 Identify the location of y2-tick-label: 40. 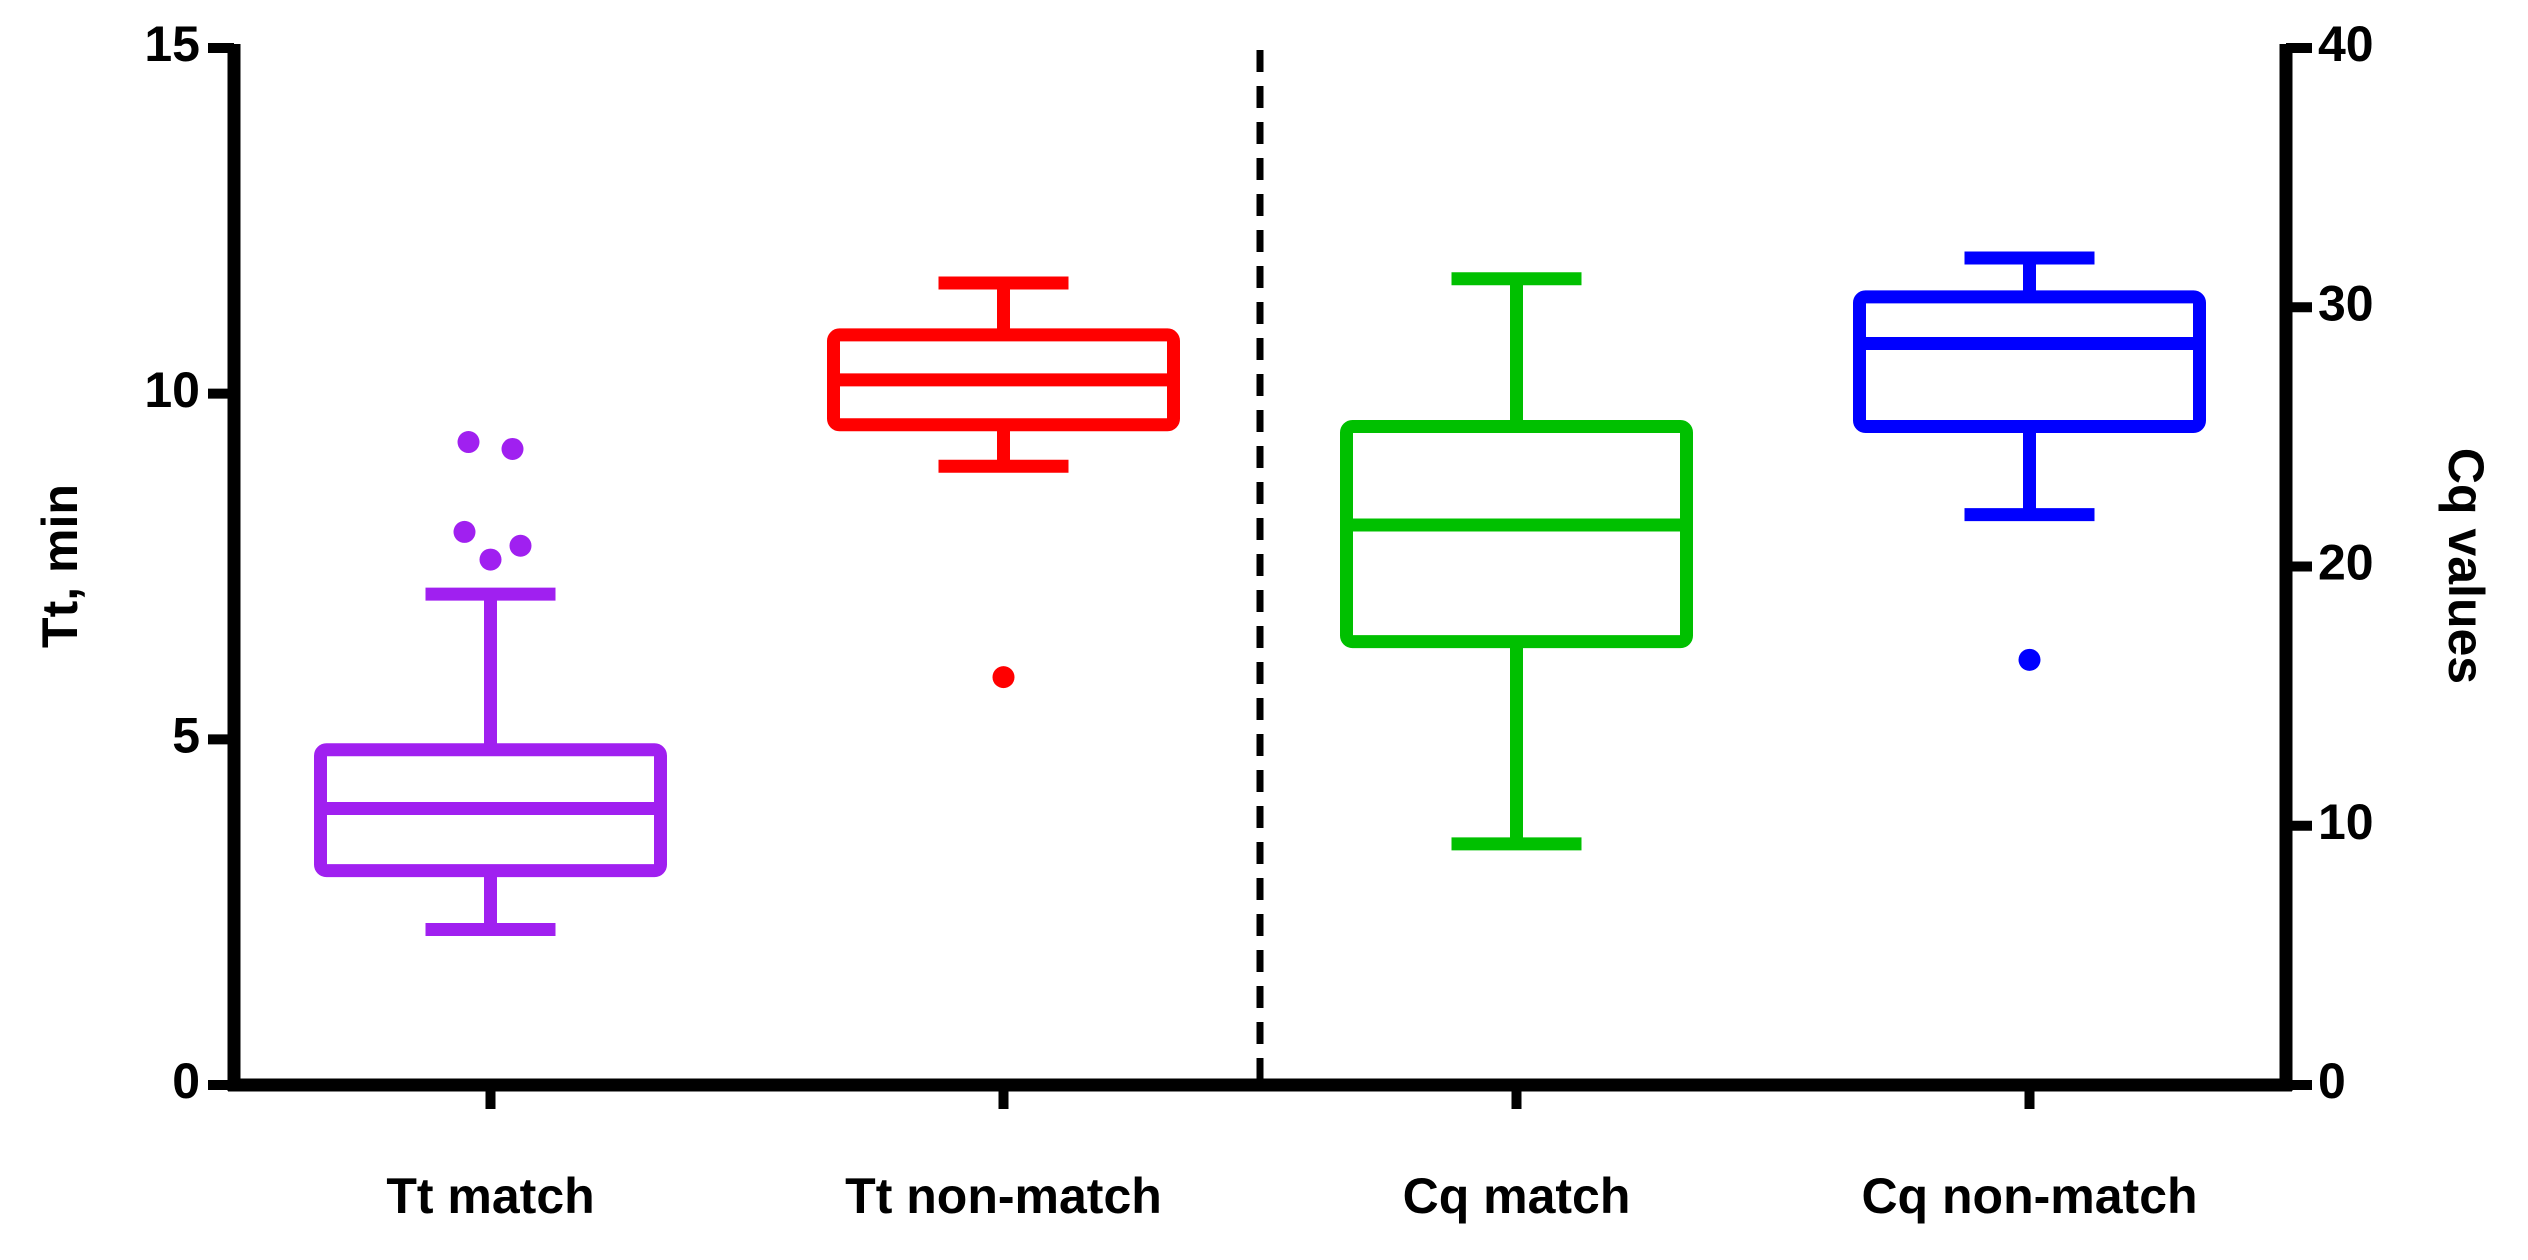
(2346, 44).